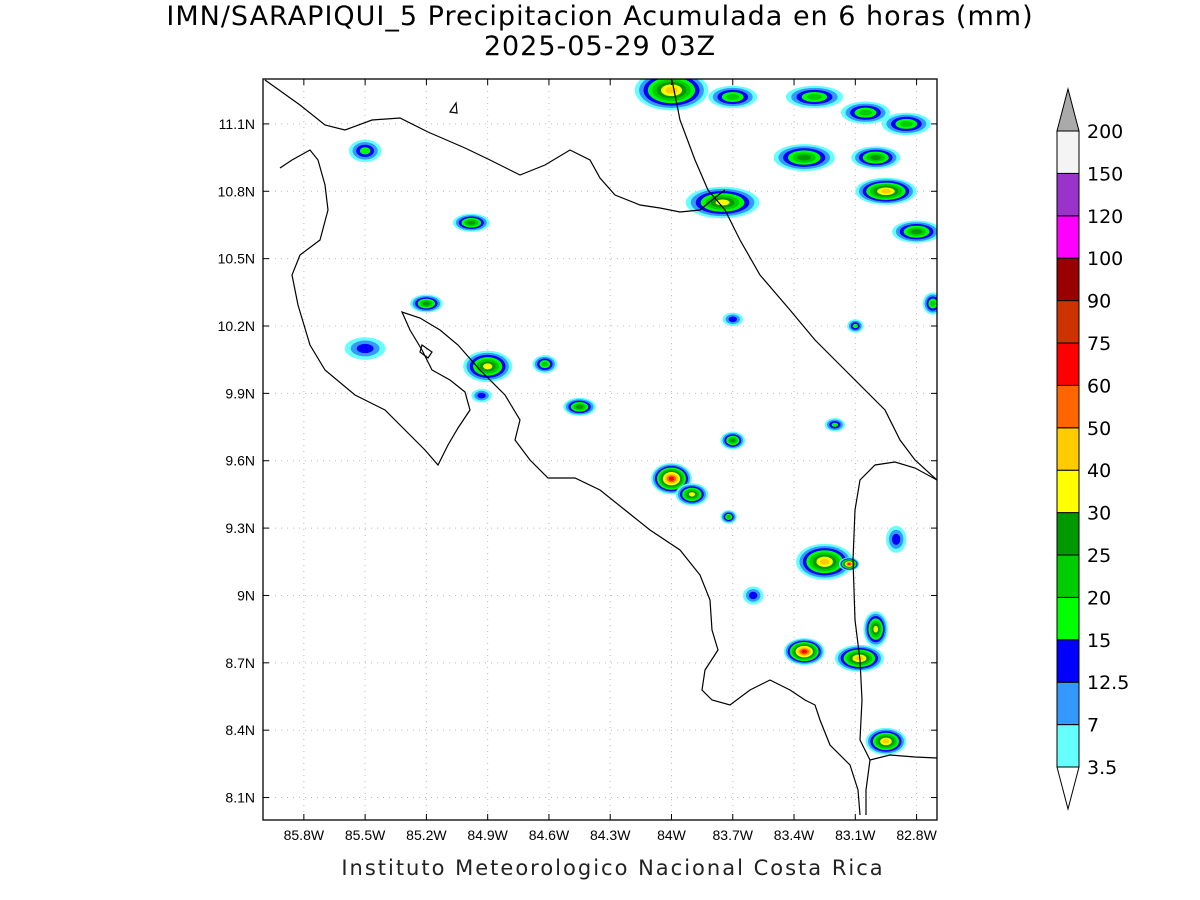 This screenshot has height=900, width=1200. Describe the element at coordinates (1099, 598) in the screenshot. I see `colorbar-label: 20` at that location.